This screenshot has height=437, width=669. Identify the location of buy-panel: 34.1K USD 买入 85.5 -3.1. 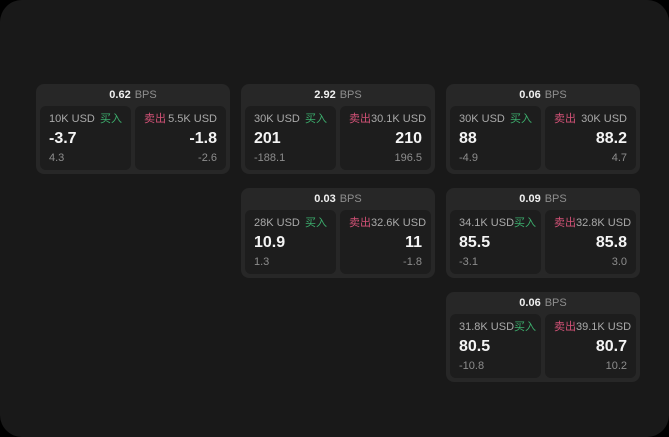
(495, 242).